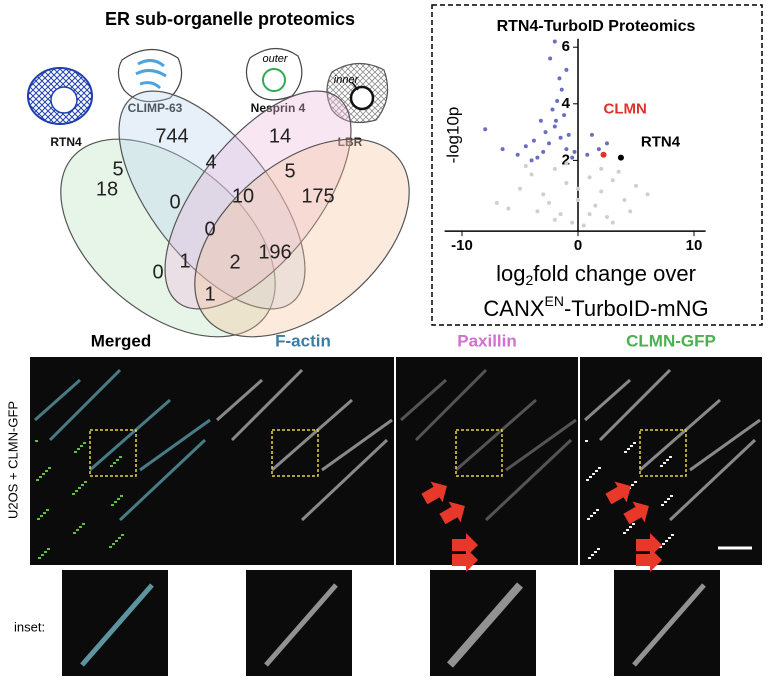  What do you see at coordinates (661, 142) in the screenshot?
I see `point-label: RTN4` at bounding box center [661, 142].